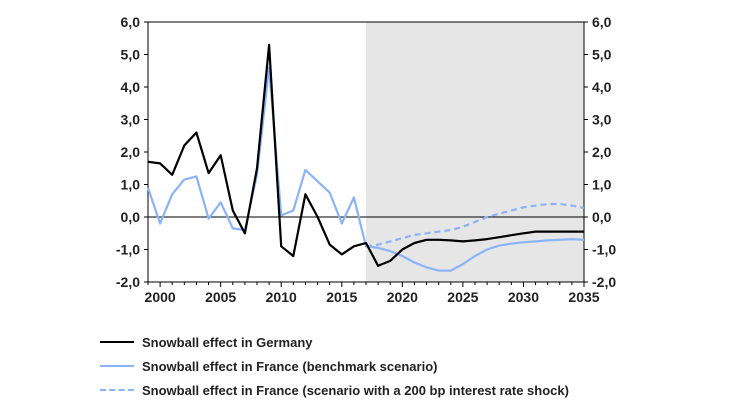 This screenshot has height=410, width=730. What do you see at coordinates (602, 120) in the screenshot?
I see `y-tick-label-right: 3,0` at bounding box center [602, 120].